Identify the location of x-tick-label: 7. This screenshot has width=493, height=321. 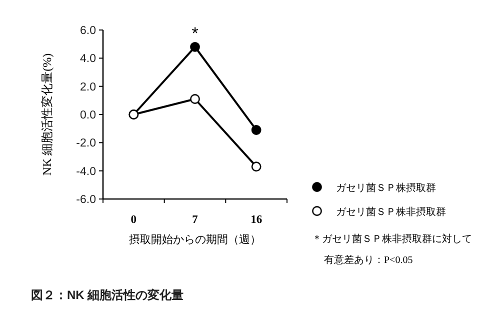
(195, 220).